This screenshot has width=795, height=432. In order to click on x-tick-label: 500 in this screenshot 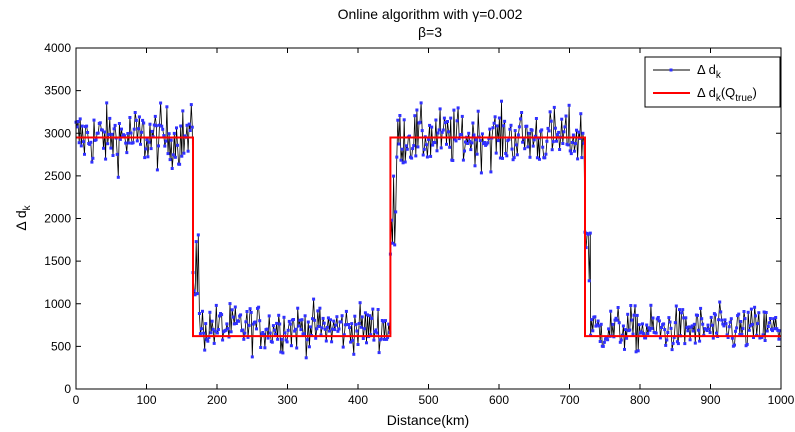, I will do `click(428, 400)`.